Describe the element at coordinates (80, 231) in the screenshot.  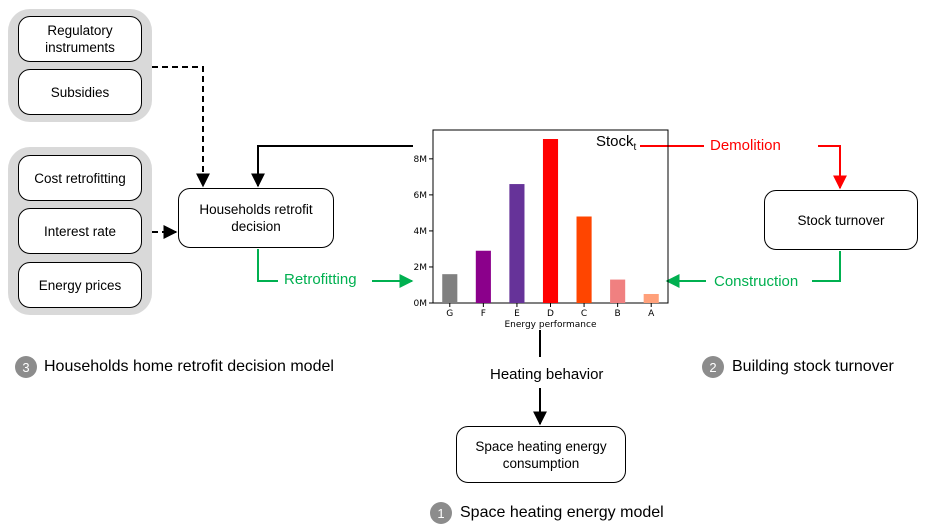
I see `interest-rate-box: Interest rate` at that location.